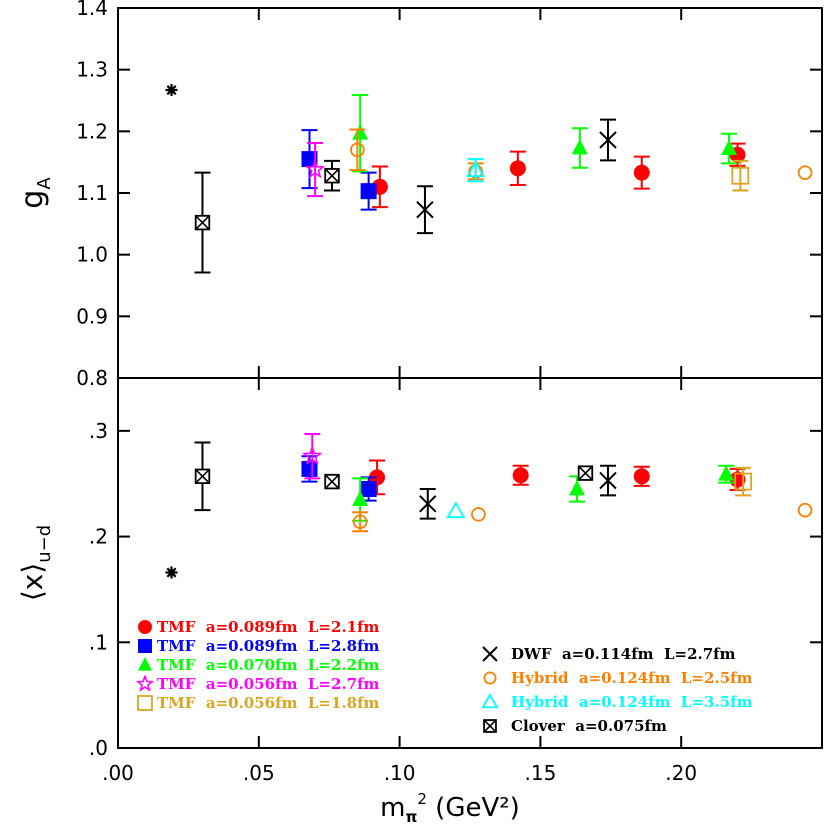 The width and height of the screenshot is (830, 830). What do you see at coordinates (268, 703) in the screenshot?
I see `legend-label: TMF a=0.056fm L=1.8fm` at bounding box center [268, 703].